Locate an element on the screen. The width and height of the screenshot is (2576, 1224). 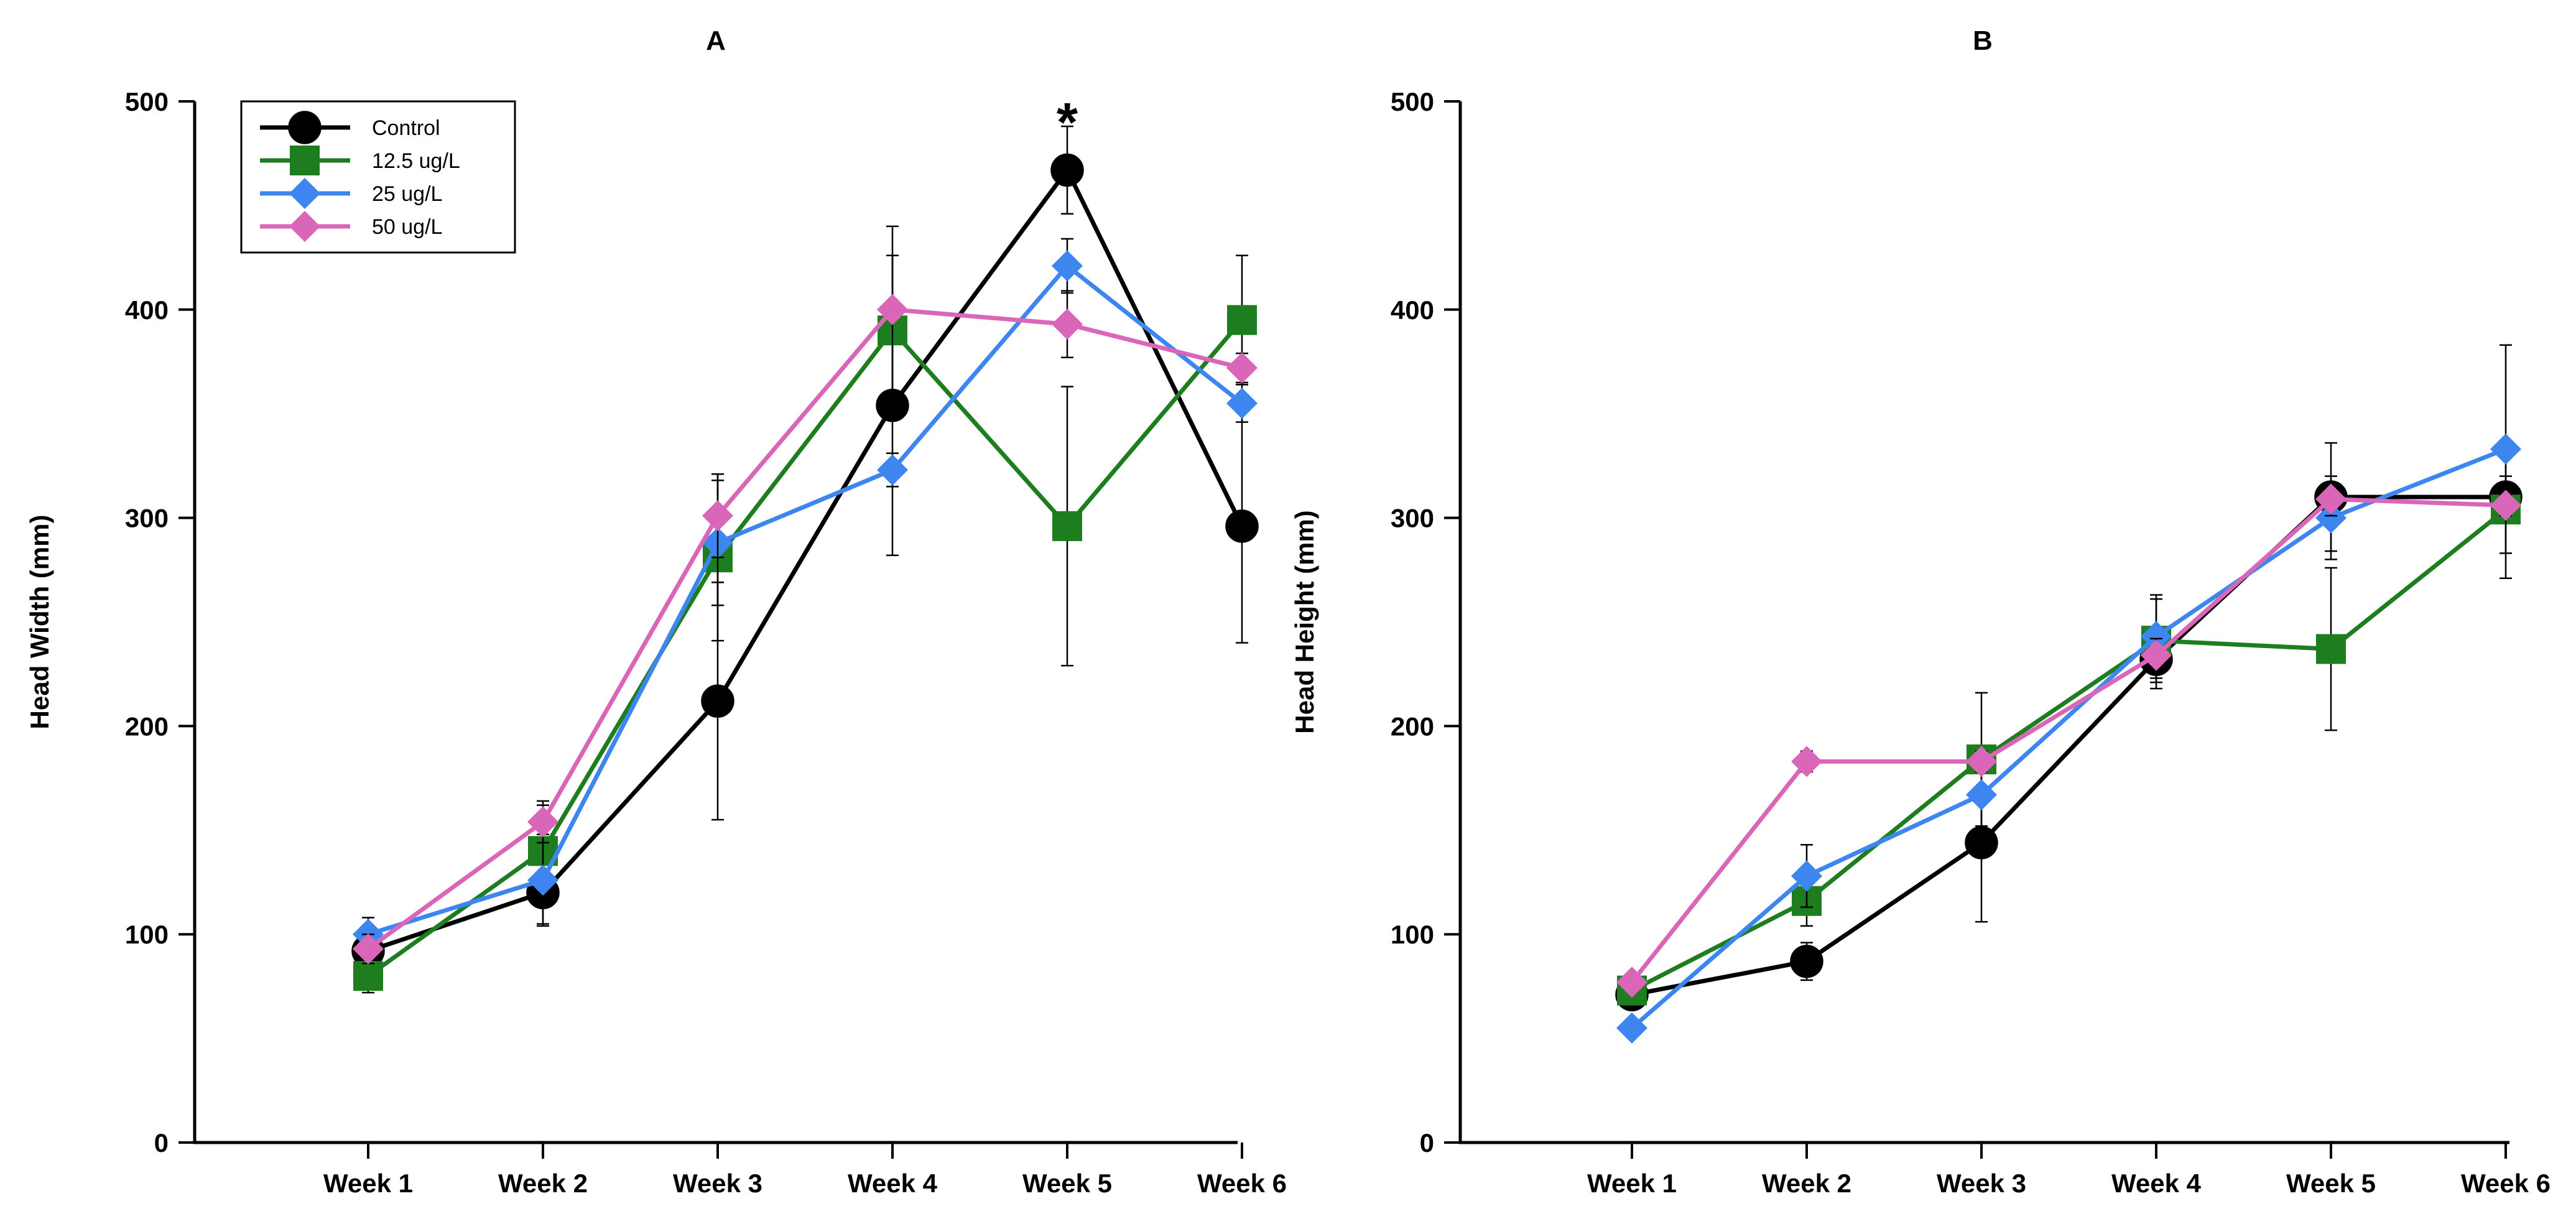
significance-annotation-1: * is located at coordinates (1068, 122).